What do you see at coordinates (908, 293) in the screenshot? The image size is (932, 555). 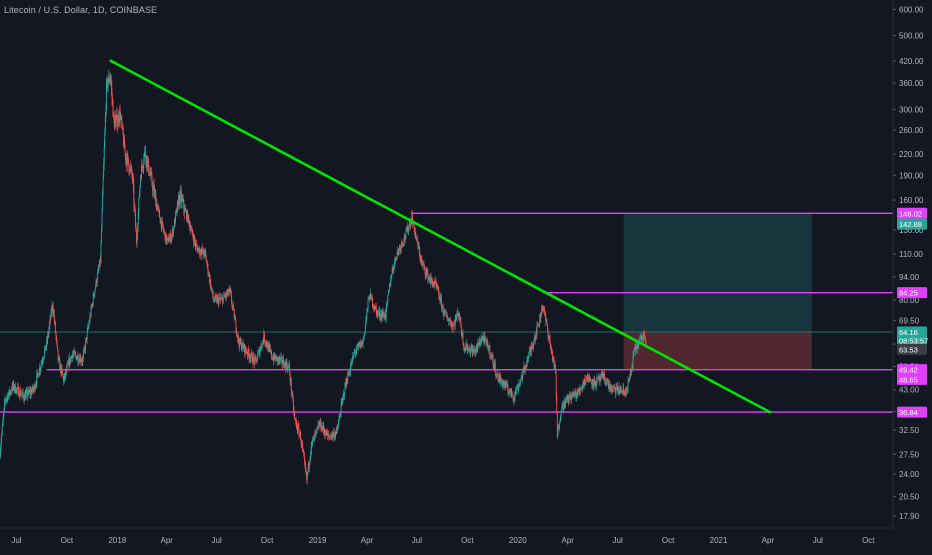 I see `price-label-text: 84.25` at bounding box center [908, 293].